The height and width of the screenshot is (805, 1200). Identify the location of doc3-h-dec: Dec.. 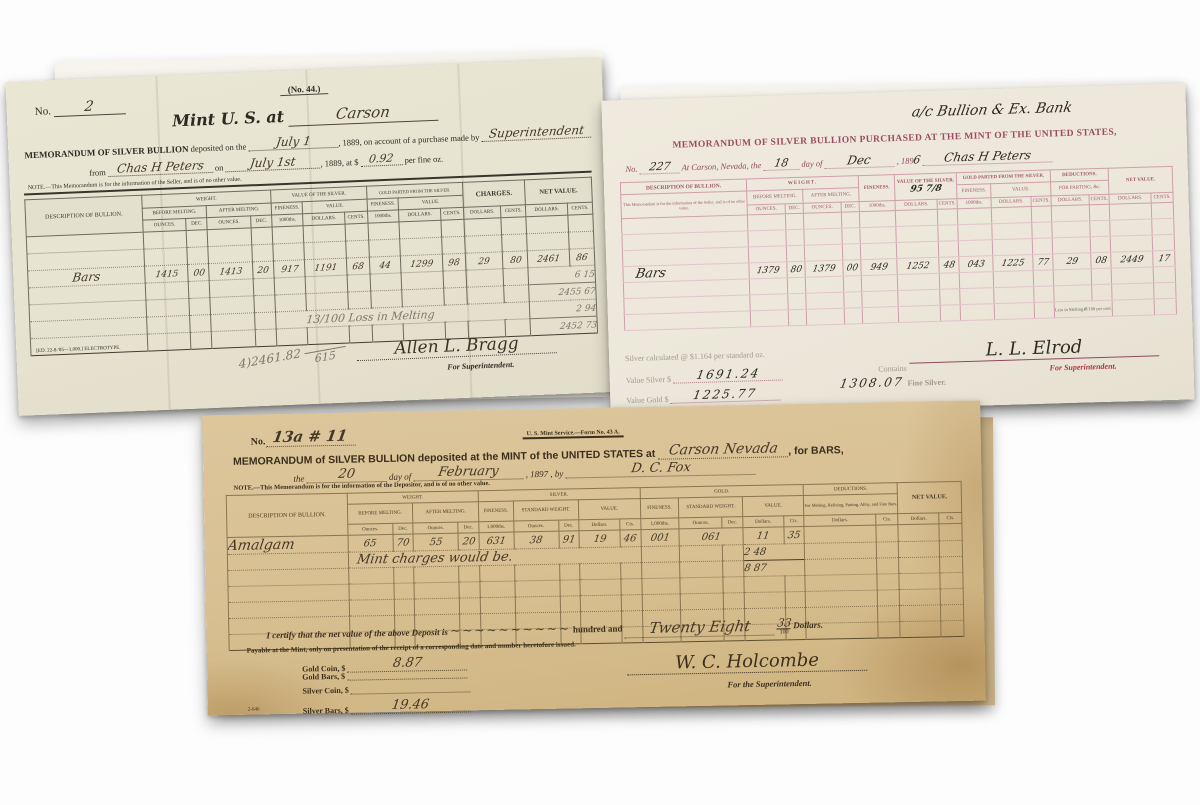
(403, 528).